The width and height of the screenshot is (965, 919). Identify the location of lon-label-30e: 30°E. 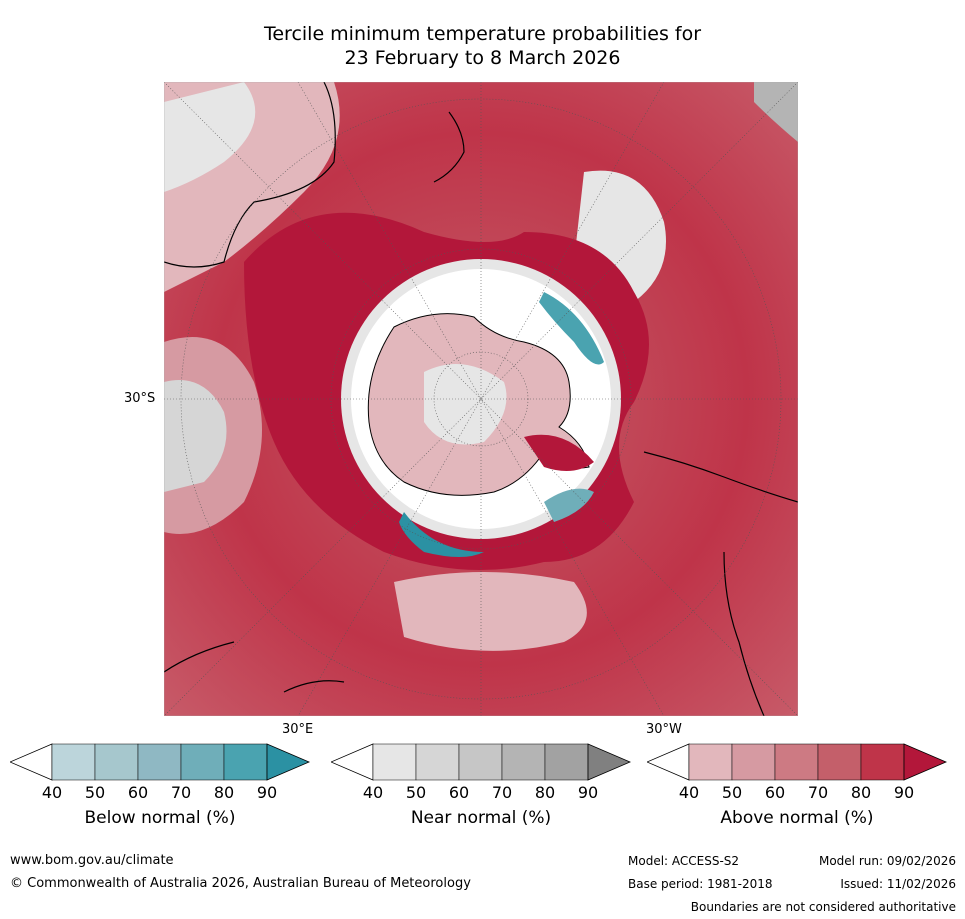
(298, 729).